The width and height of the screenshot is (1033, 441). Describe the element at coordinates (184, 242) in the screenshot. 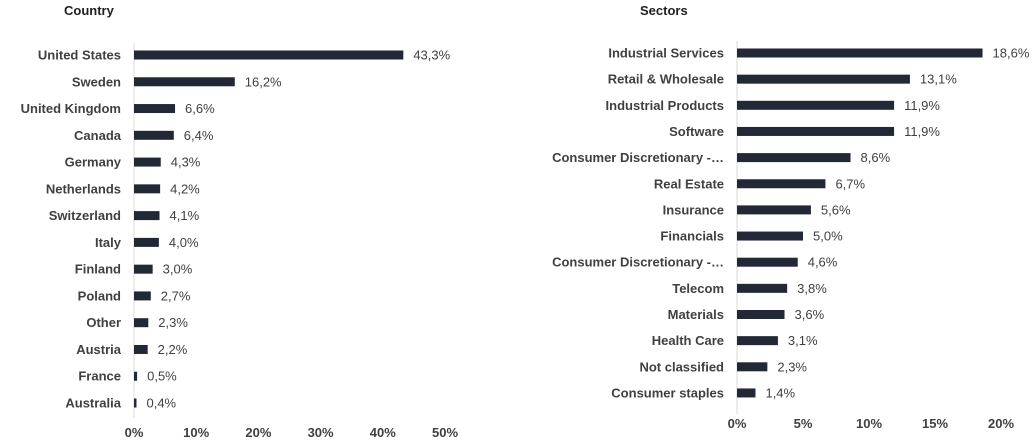

I see `country-data-label: 4,0%` at that location.